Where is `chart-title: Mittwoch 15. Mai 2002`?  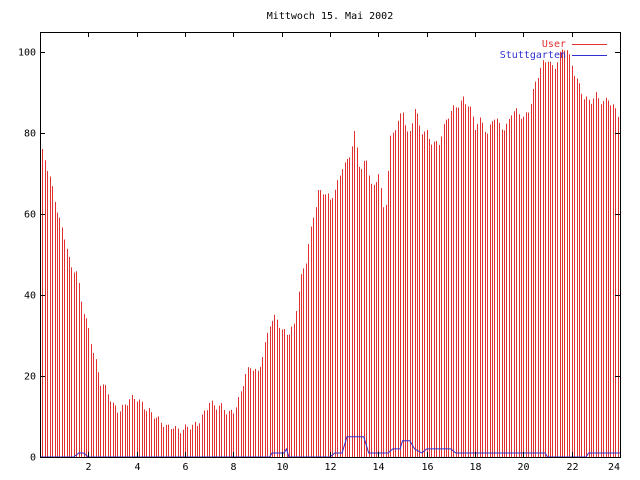 chart-title: Mittwoch 15. Mai 2002 is located at coordinates (330, 16).